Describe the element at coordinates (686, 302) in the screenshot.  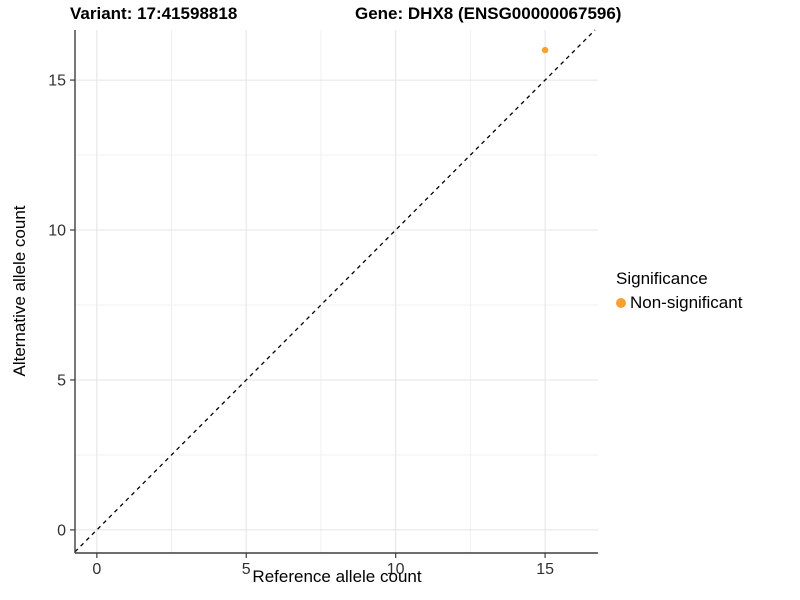
I see `legend-item-label: Non-significant` at that location.